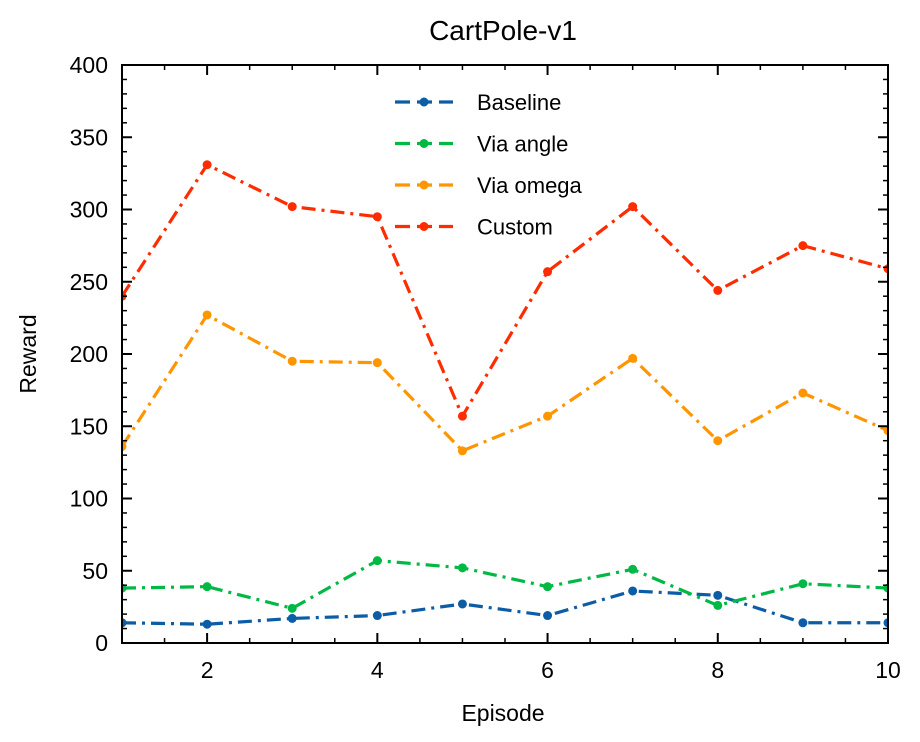 The image size is (920, 742). I want to click on x-tick-label: 4, so click(377, 670).